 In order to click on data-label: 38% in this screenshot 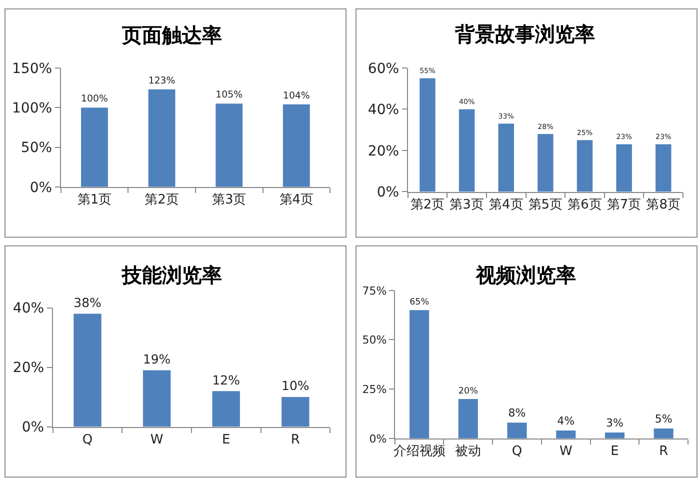, I will do `click(88, 302)`.